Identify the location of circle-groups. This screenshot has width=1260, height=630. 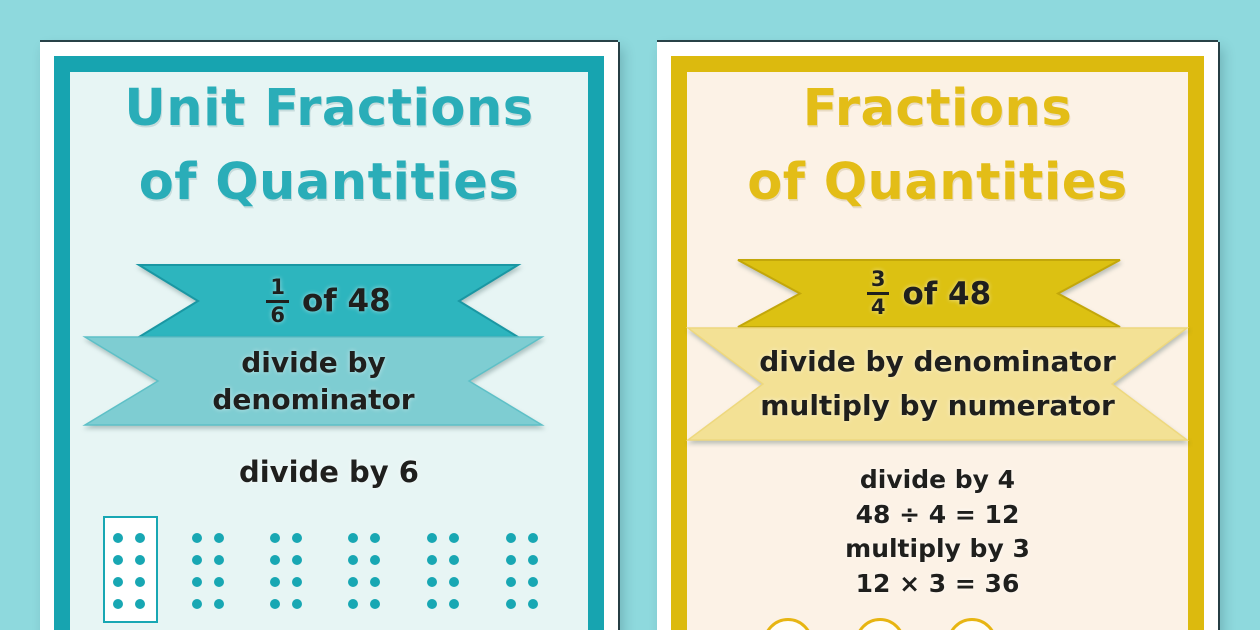
(880, 624).